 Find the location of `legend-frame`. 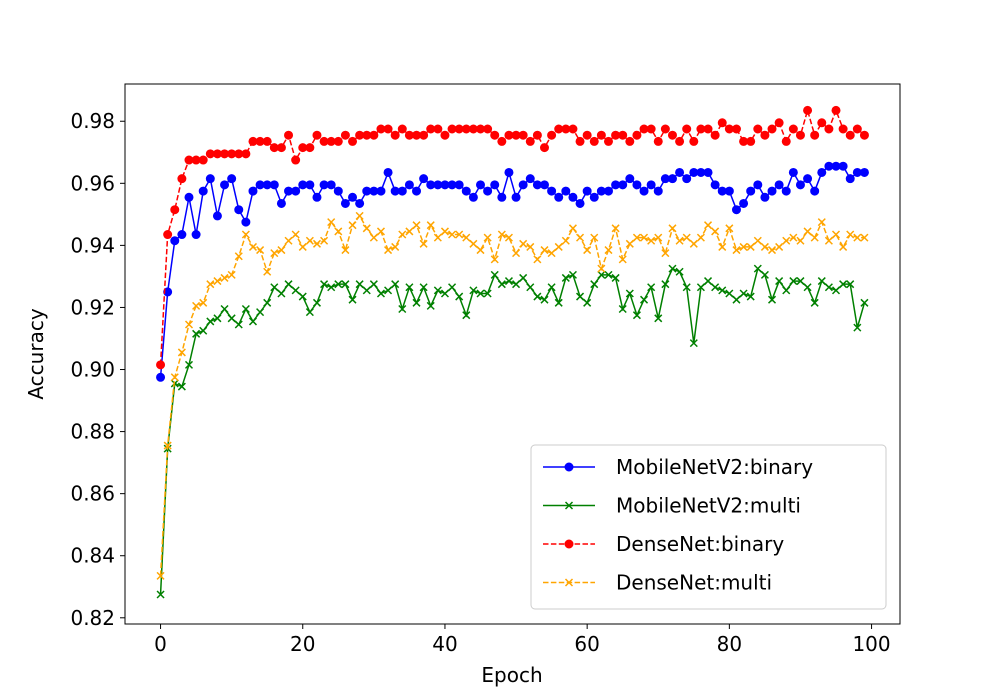

legend-frame is located at coordinates (708, 527).